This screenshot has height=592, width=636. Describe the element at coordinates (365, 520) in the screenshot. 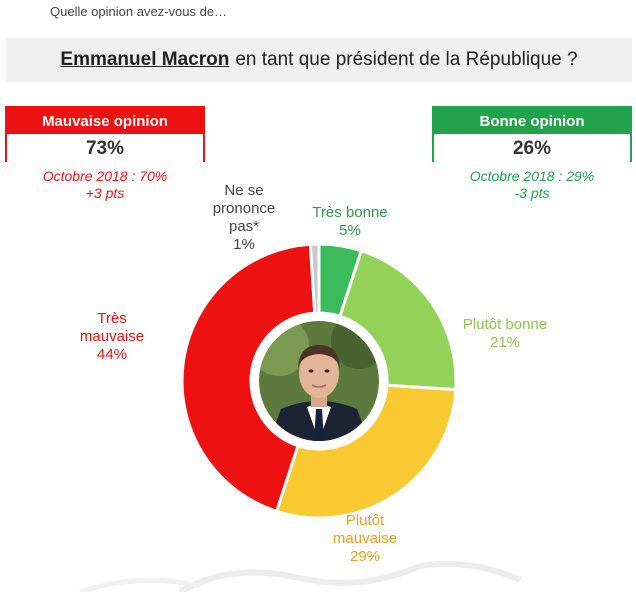

I see `label-plutot-mauvaise-line: Plutôt` at that location.